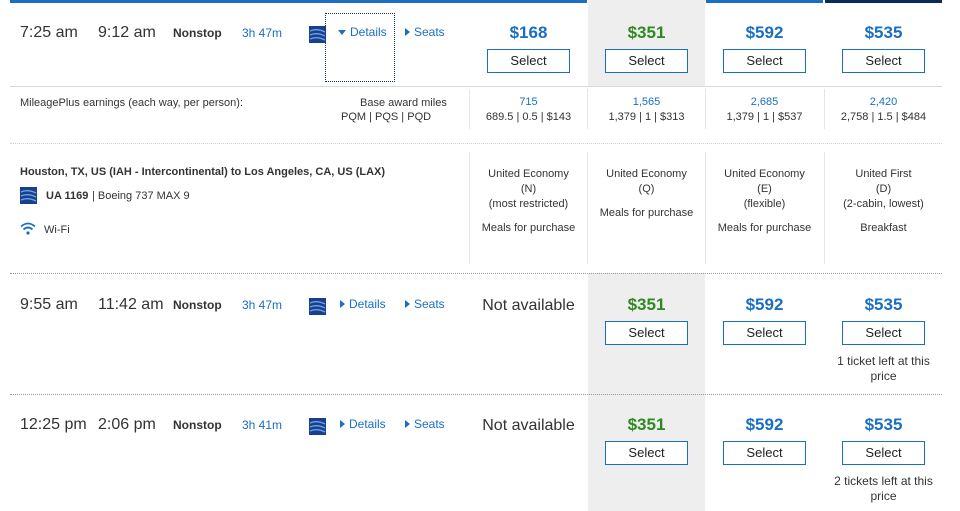 Image resolution: width=960 pixels, height=511 pixels. What do you see at coordinates (67, 196) in the screenshot?
I see `flight-number: UA 1169` at bounding box center [67, 196].